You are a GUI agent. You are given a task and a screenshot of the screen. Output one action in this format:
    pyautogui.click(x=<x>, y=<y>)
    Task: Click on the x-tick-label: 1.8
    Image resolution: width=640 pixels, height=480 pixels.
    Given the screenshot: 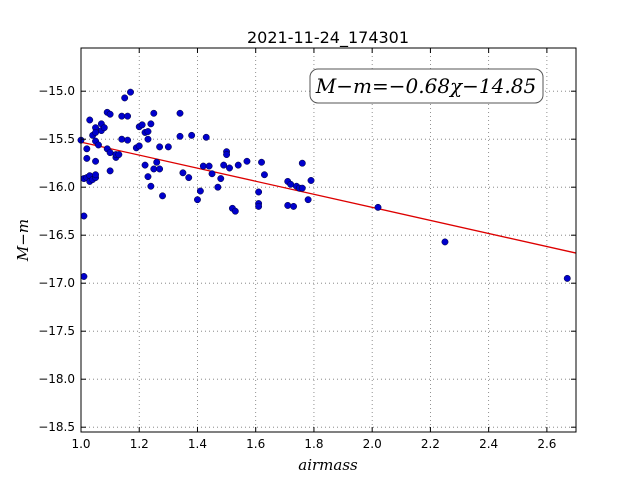 What is the action you would take?
    pyautogui.click(x=313, y=444)
    